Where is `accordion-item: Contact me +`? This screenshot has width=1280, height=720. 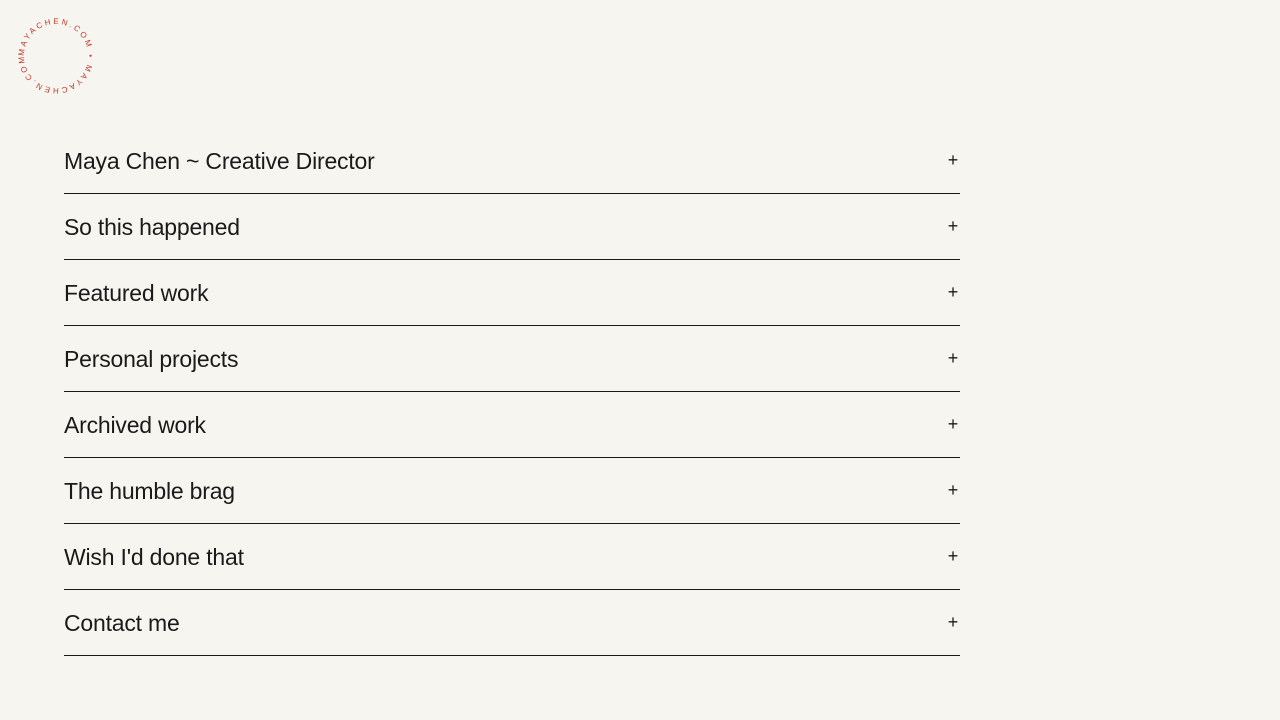 accordion-item: Contact me + is located at coordinates (512, 623).